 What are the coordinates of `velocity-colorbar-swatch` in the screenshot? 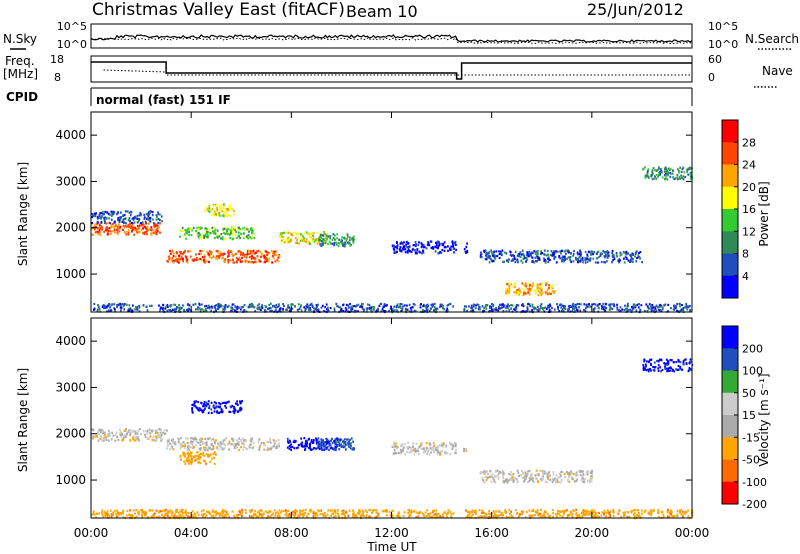 It's located at (730, 448).